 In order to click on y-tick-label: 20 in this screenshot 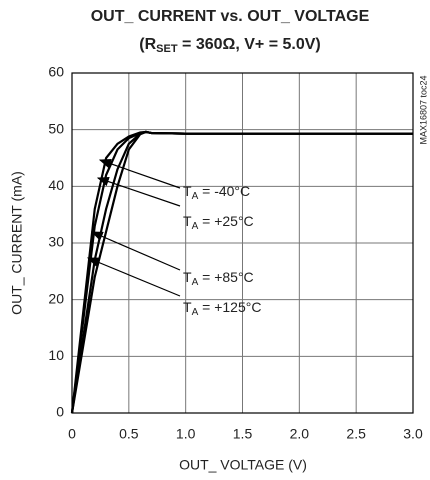, I will do `click(56, 298)`.